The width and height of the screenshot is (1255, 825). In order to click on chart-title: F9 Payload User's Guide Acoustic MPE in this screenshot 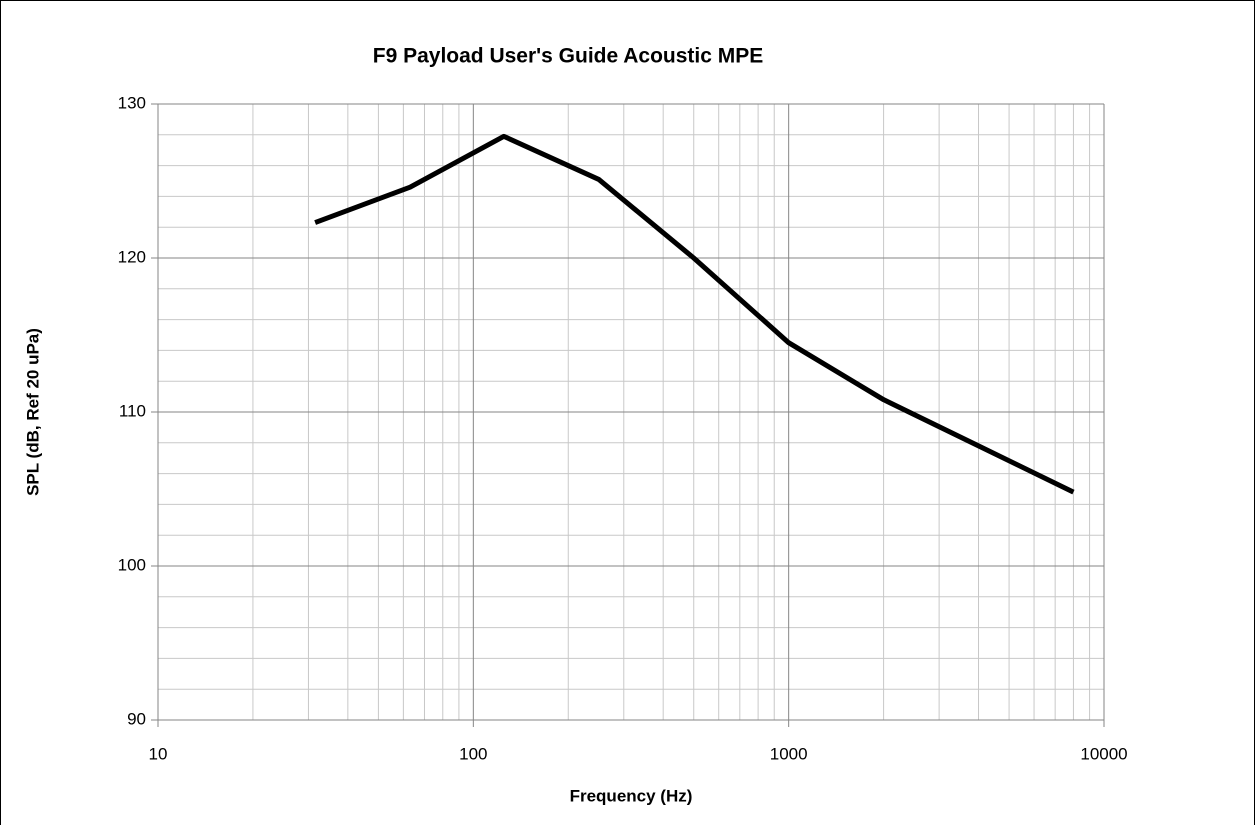, I will do `click(568, 56)`.